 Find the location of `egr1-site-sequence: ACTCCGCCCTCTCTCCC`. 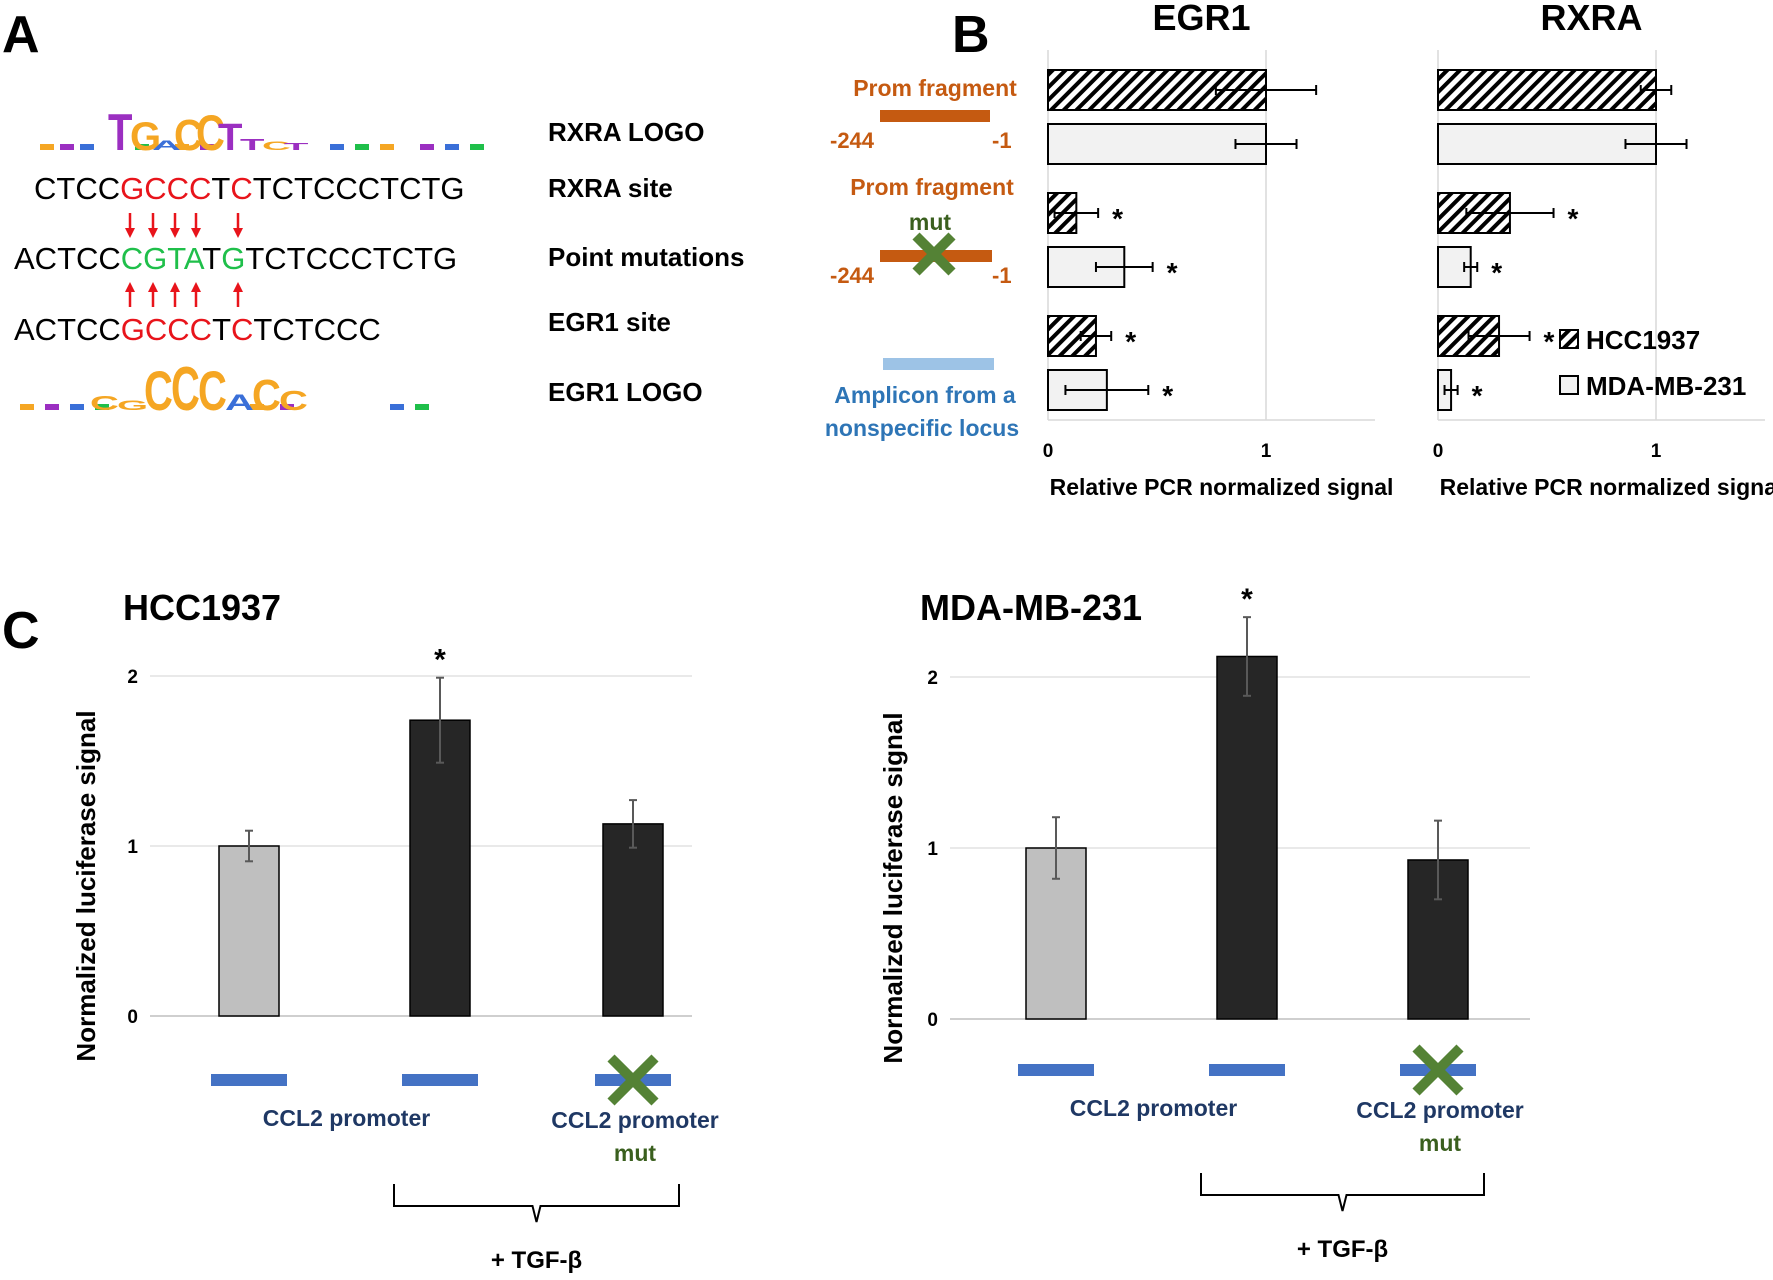

egr1-site-sequence: ACTCCGCCCTCTCTCCC is located at coordinates (197, 329).